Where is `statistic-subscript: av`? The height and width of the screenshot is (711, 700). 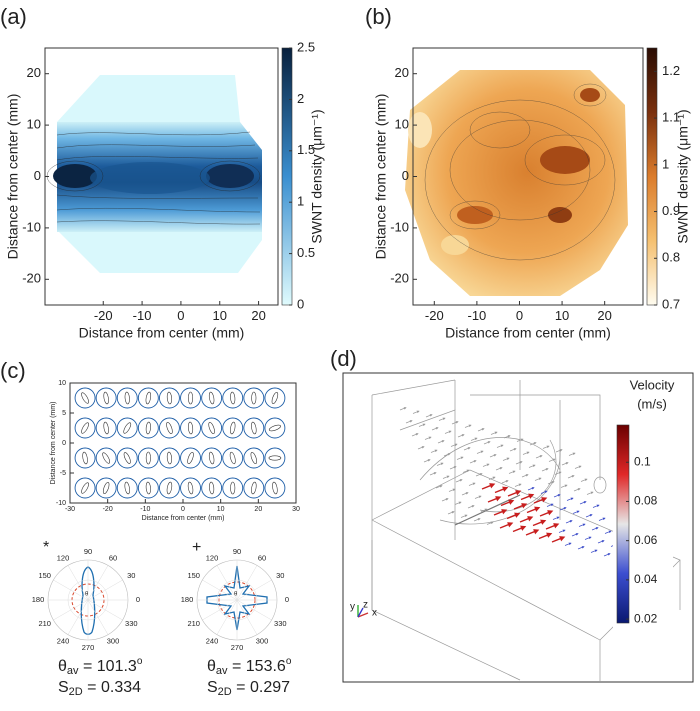
statistic-subscript: av is located at coordinates (222, 671).